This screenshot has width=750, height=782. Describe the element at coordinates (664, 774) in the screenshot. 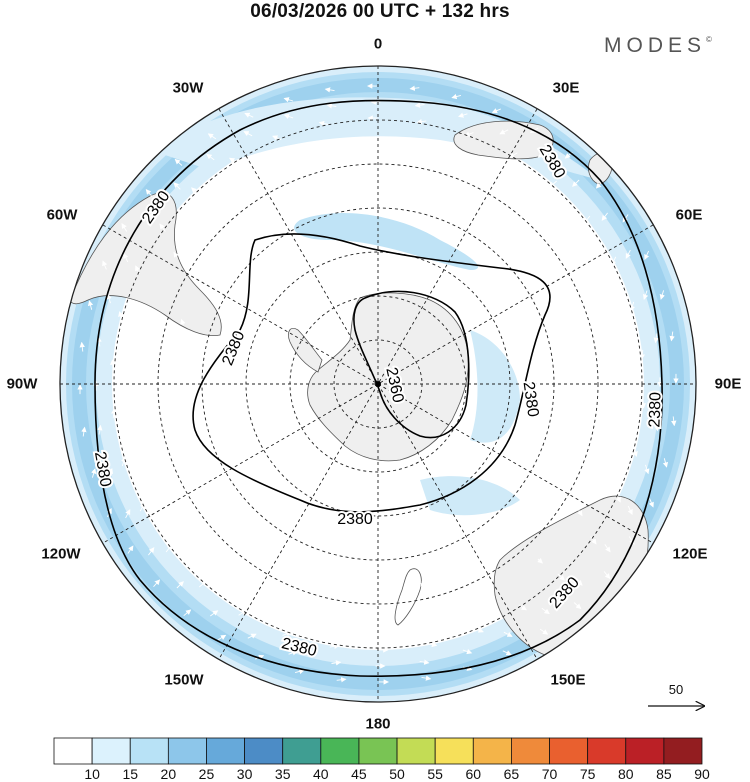

I see `colorbar-tick-label: 85` at that location.